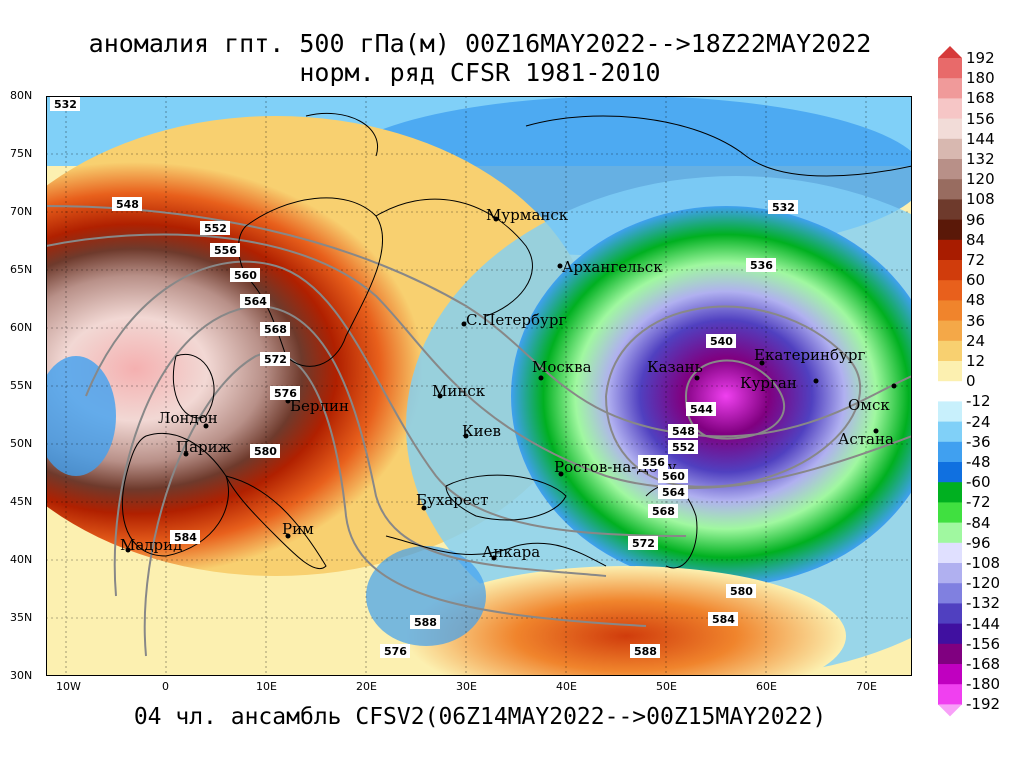  Describe the element at coordinates (366, 686) in the screenshot. I see `lon-label: 20E` at that location.